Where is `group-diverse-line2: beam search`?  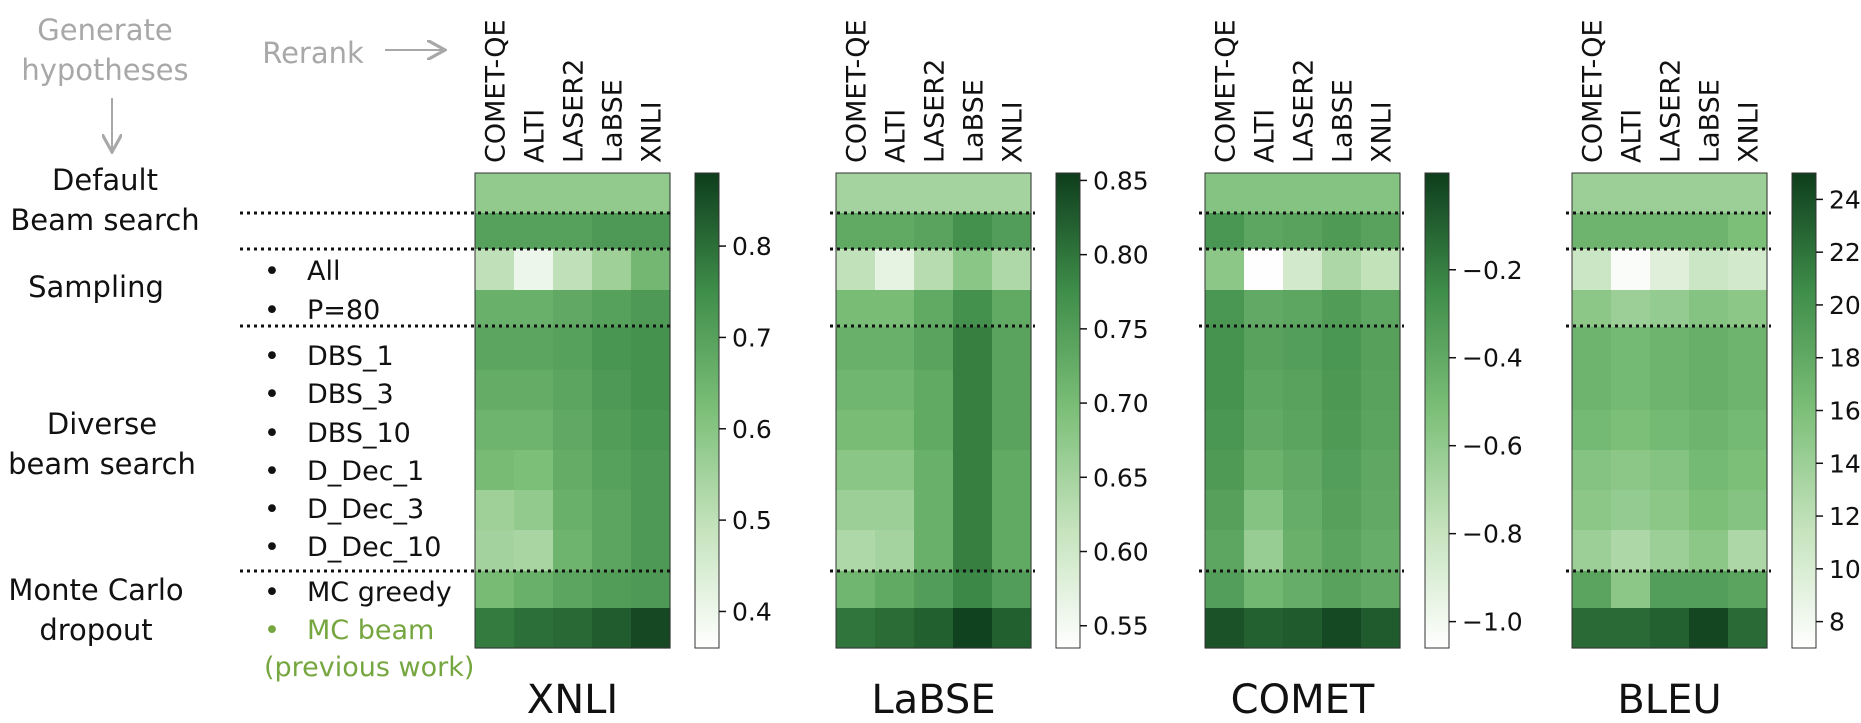
group-diverse-line2: beam search is located at coordinates (102, 464).